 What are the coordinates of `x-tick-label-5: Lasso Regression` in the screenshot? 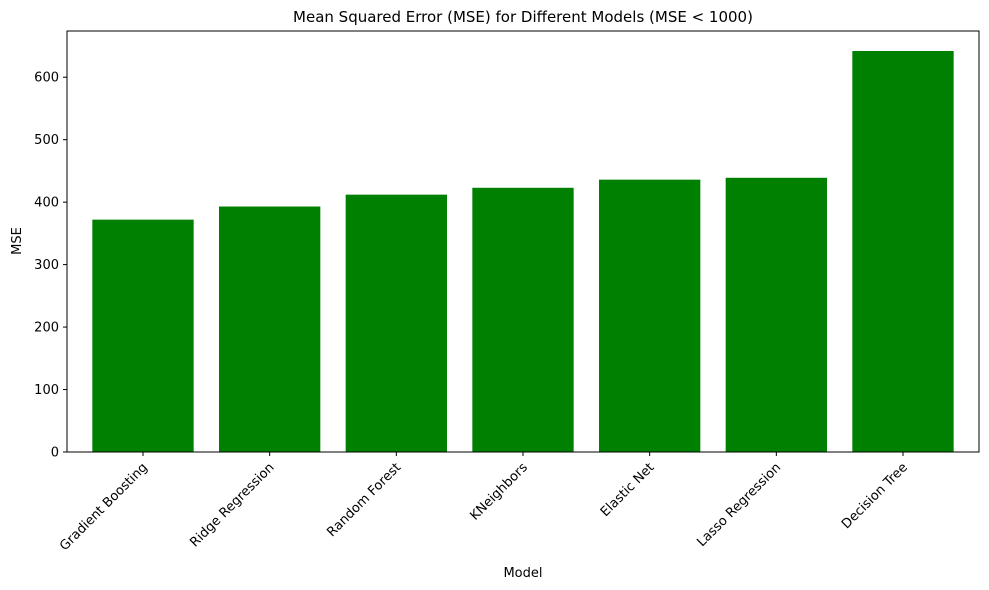 It's located at (739, 505).